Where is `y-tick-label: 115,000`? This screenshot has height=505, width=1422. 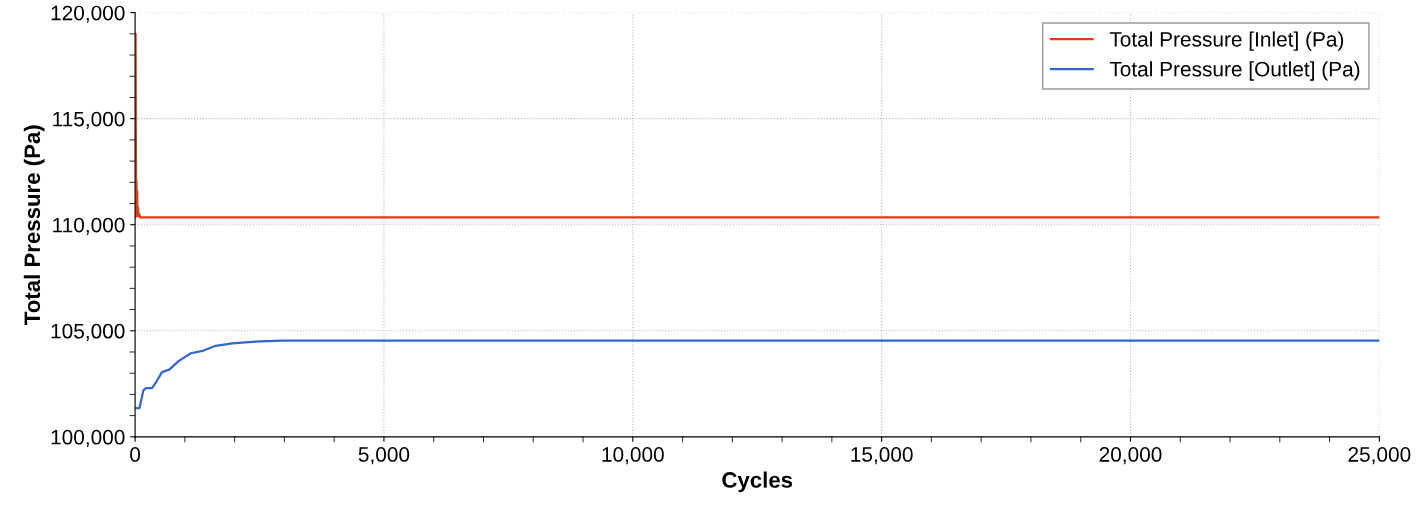 y-tick-label: 115,000 is located at coordinates (89, 120).